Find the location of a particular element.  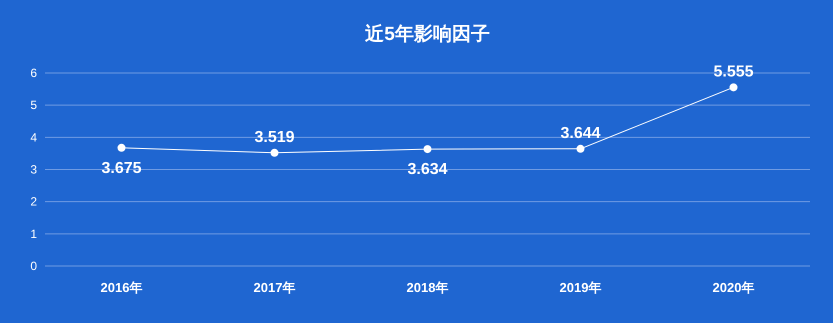

chart-title: 近5年影响因子 is located at coordinates (427, 34).